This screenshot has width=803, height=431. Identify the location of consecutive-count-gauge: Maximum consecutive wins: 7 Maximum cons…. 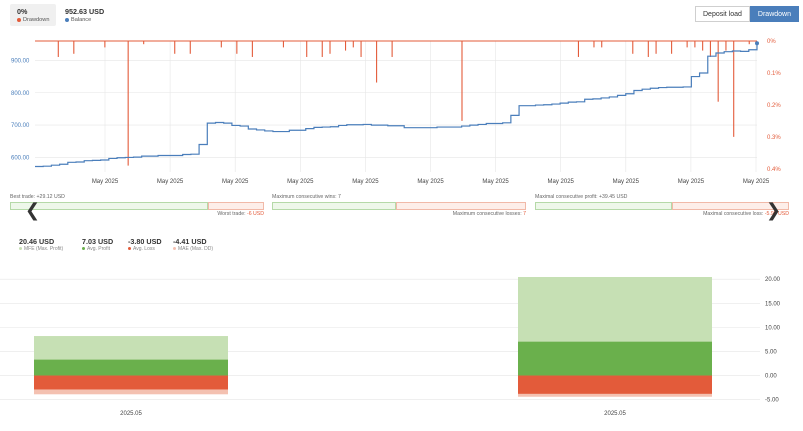
(399, 211).